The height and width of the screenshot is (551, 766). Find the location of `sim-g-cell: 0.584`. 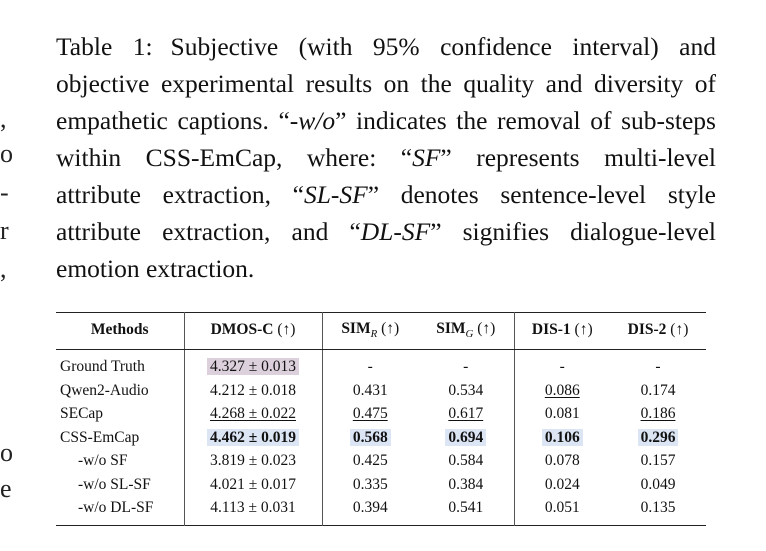

sim-g-cell: 0.584 is located at coordinates (466, 461).